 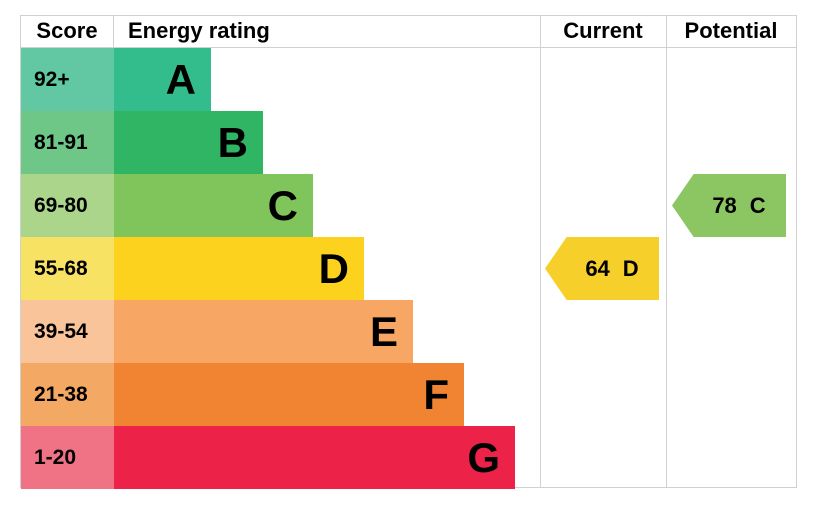 What do you see at coordinates (213, 205) in the screenshot?
I see `rating-bar-c: C` at bounding box center [213, 205].